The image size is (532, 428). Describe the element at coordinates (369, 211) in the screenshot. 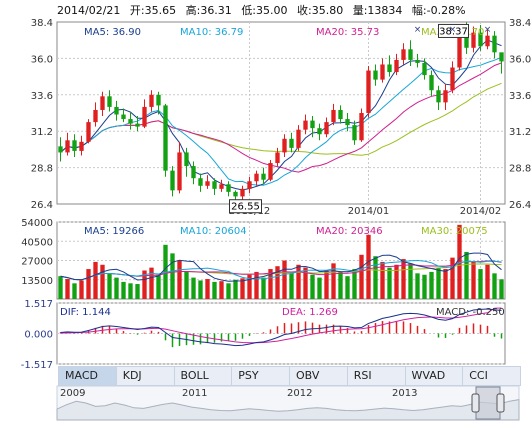

I see `price-x-tick: 2014/01` at that location.